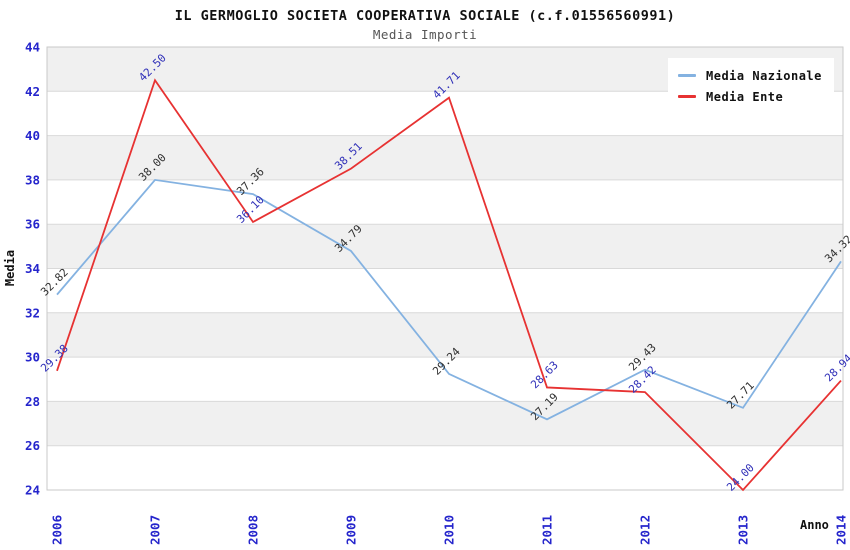 This screenshot has height=550, width=850. I want to click on y-tick-label: 34, so click(32, 268).